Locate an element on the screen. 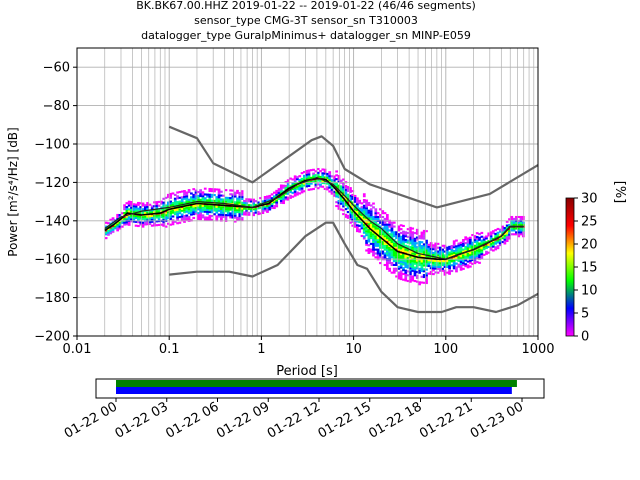 This screenshot has width=640, height=480. y-tick-label: −160 is located at coordinates (52, 260).